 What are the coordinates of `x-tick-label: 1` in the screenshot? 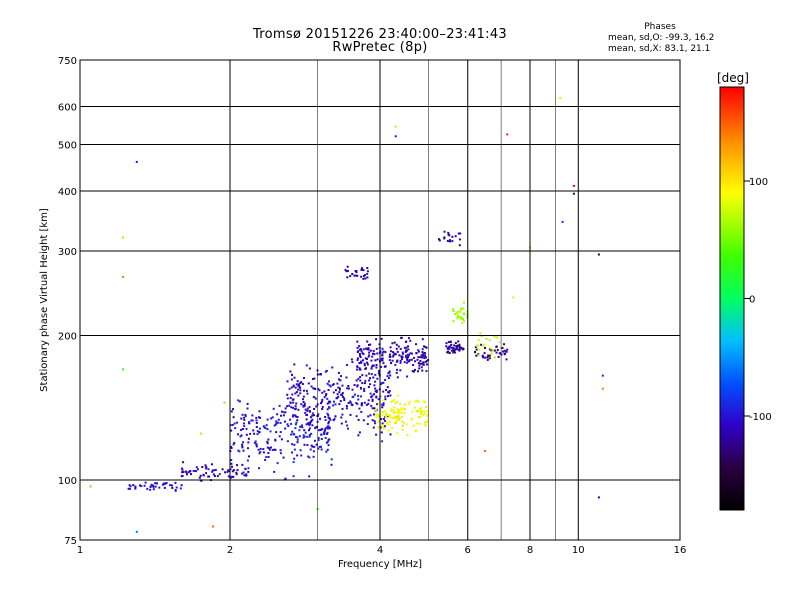 It's located at (80, 550).